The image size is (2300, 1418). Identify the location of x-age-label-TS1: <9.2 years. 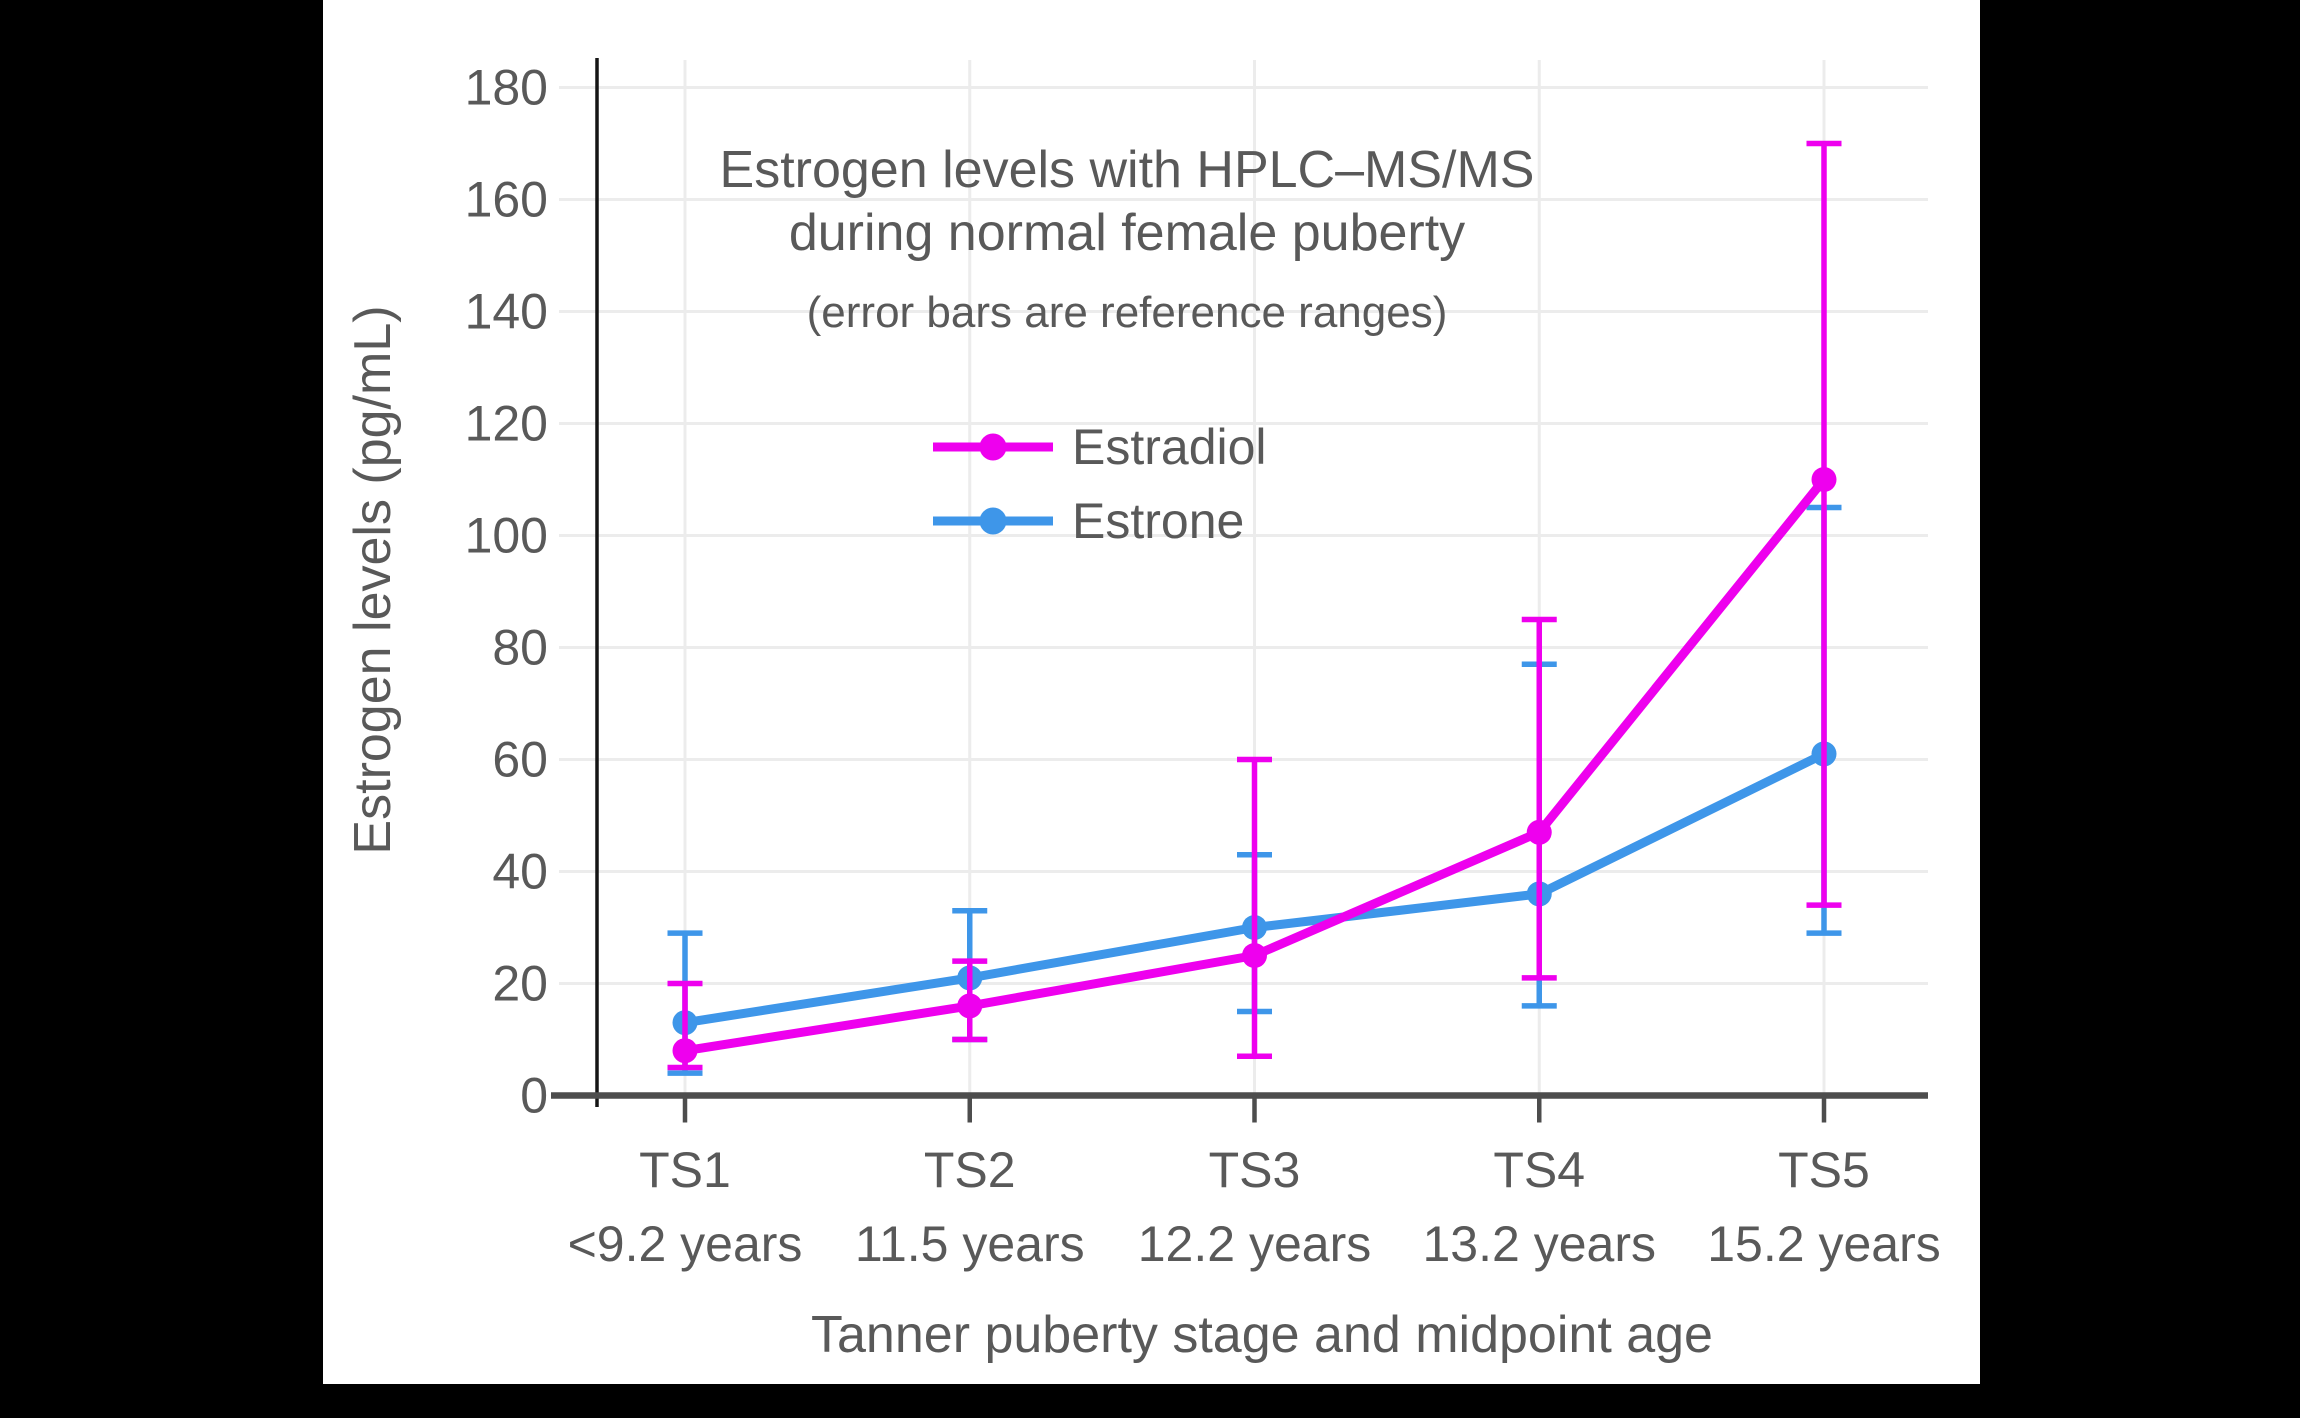
(685, 1244).